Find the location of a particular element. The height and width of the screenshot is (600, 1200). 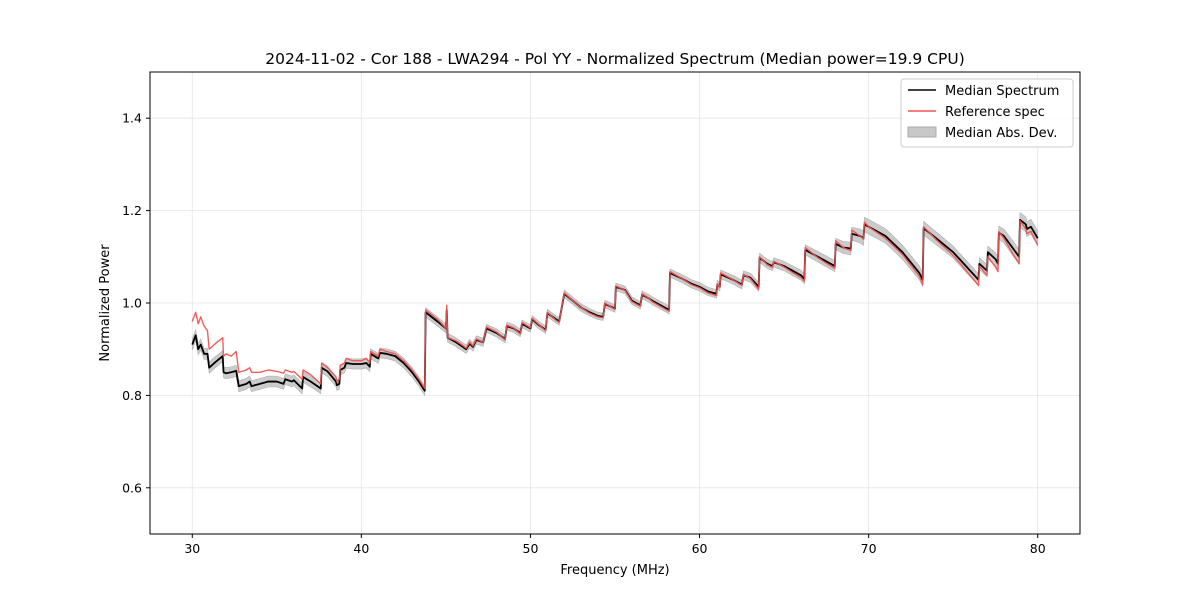

y-tick-label: 1.0 is located at coordinates (132, 303).